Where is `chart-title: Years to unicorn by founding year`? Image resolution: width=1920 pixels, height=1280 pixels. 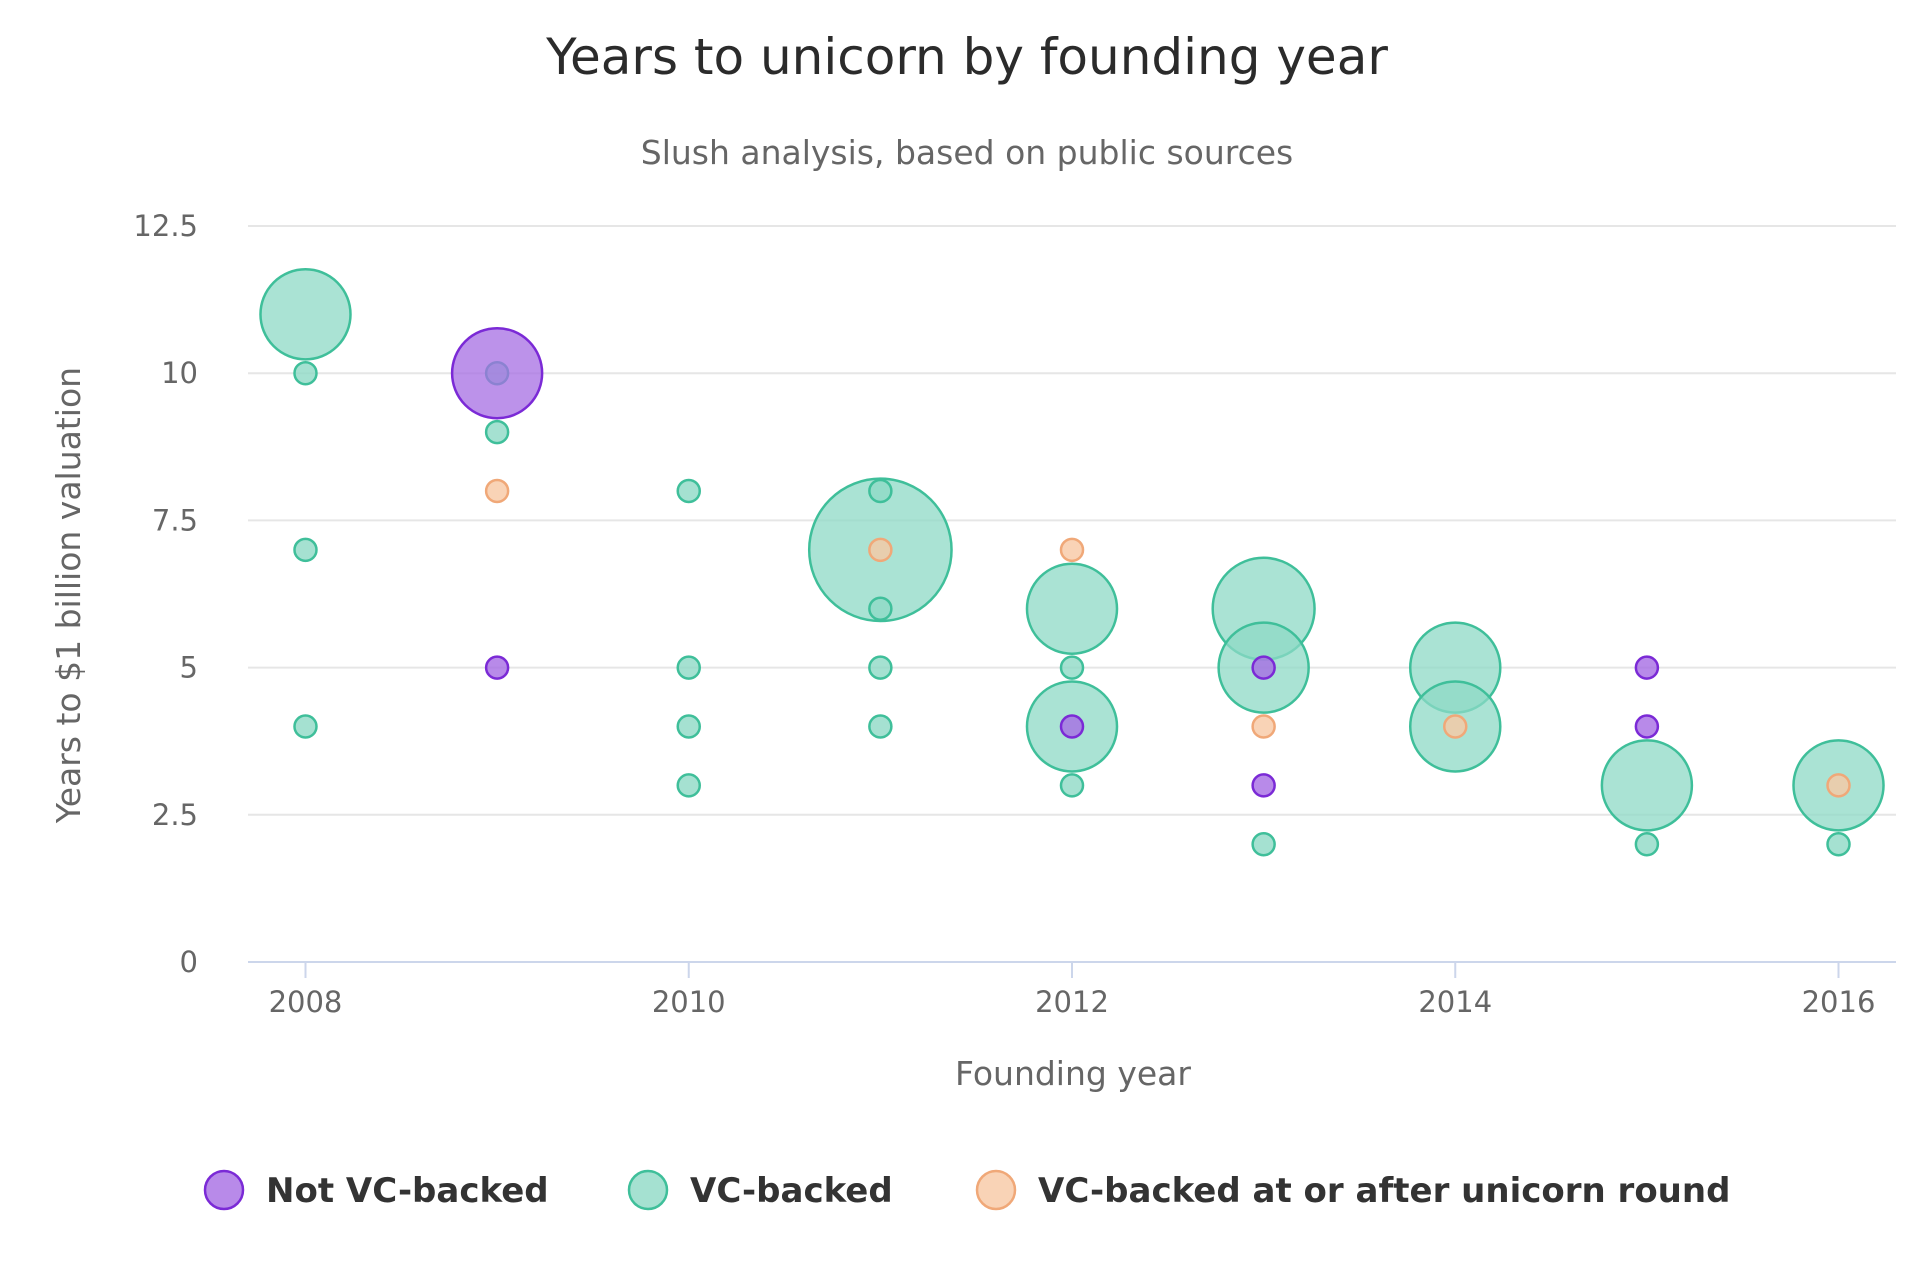
chart-title: Years to unicorn by founding year is located at coordinates (966, 57).